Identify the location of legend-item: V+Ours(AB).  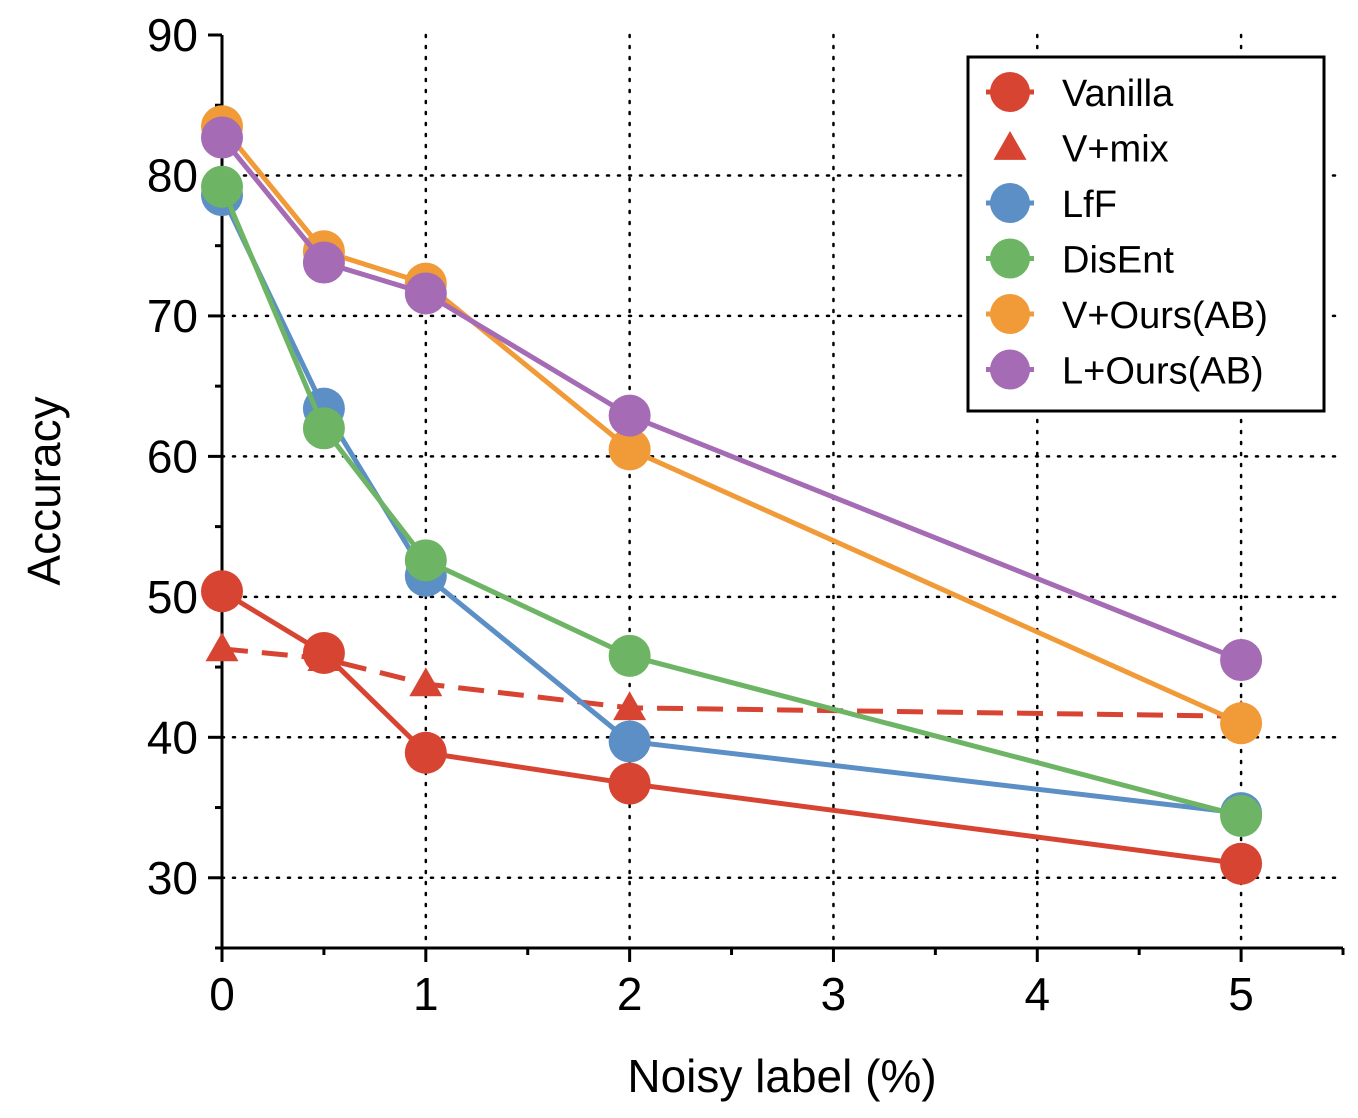
(1127, 315).